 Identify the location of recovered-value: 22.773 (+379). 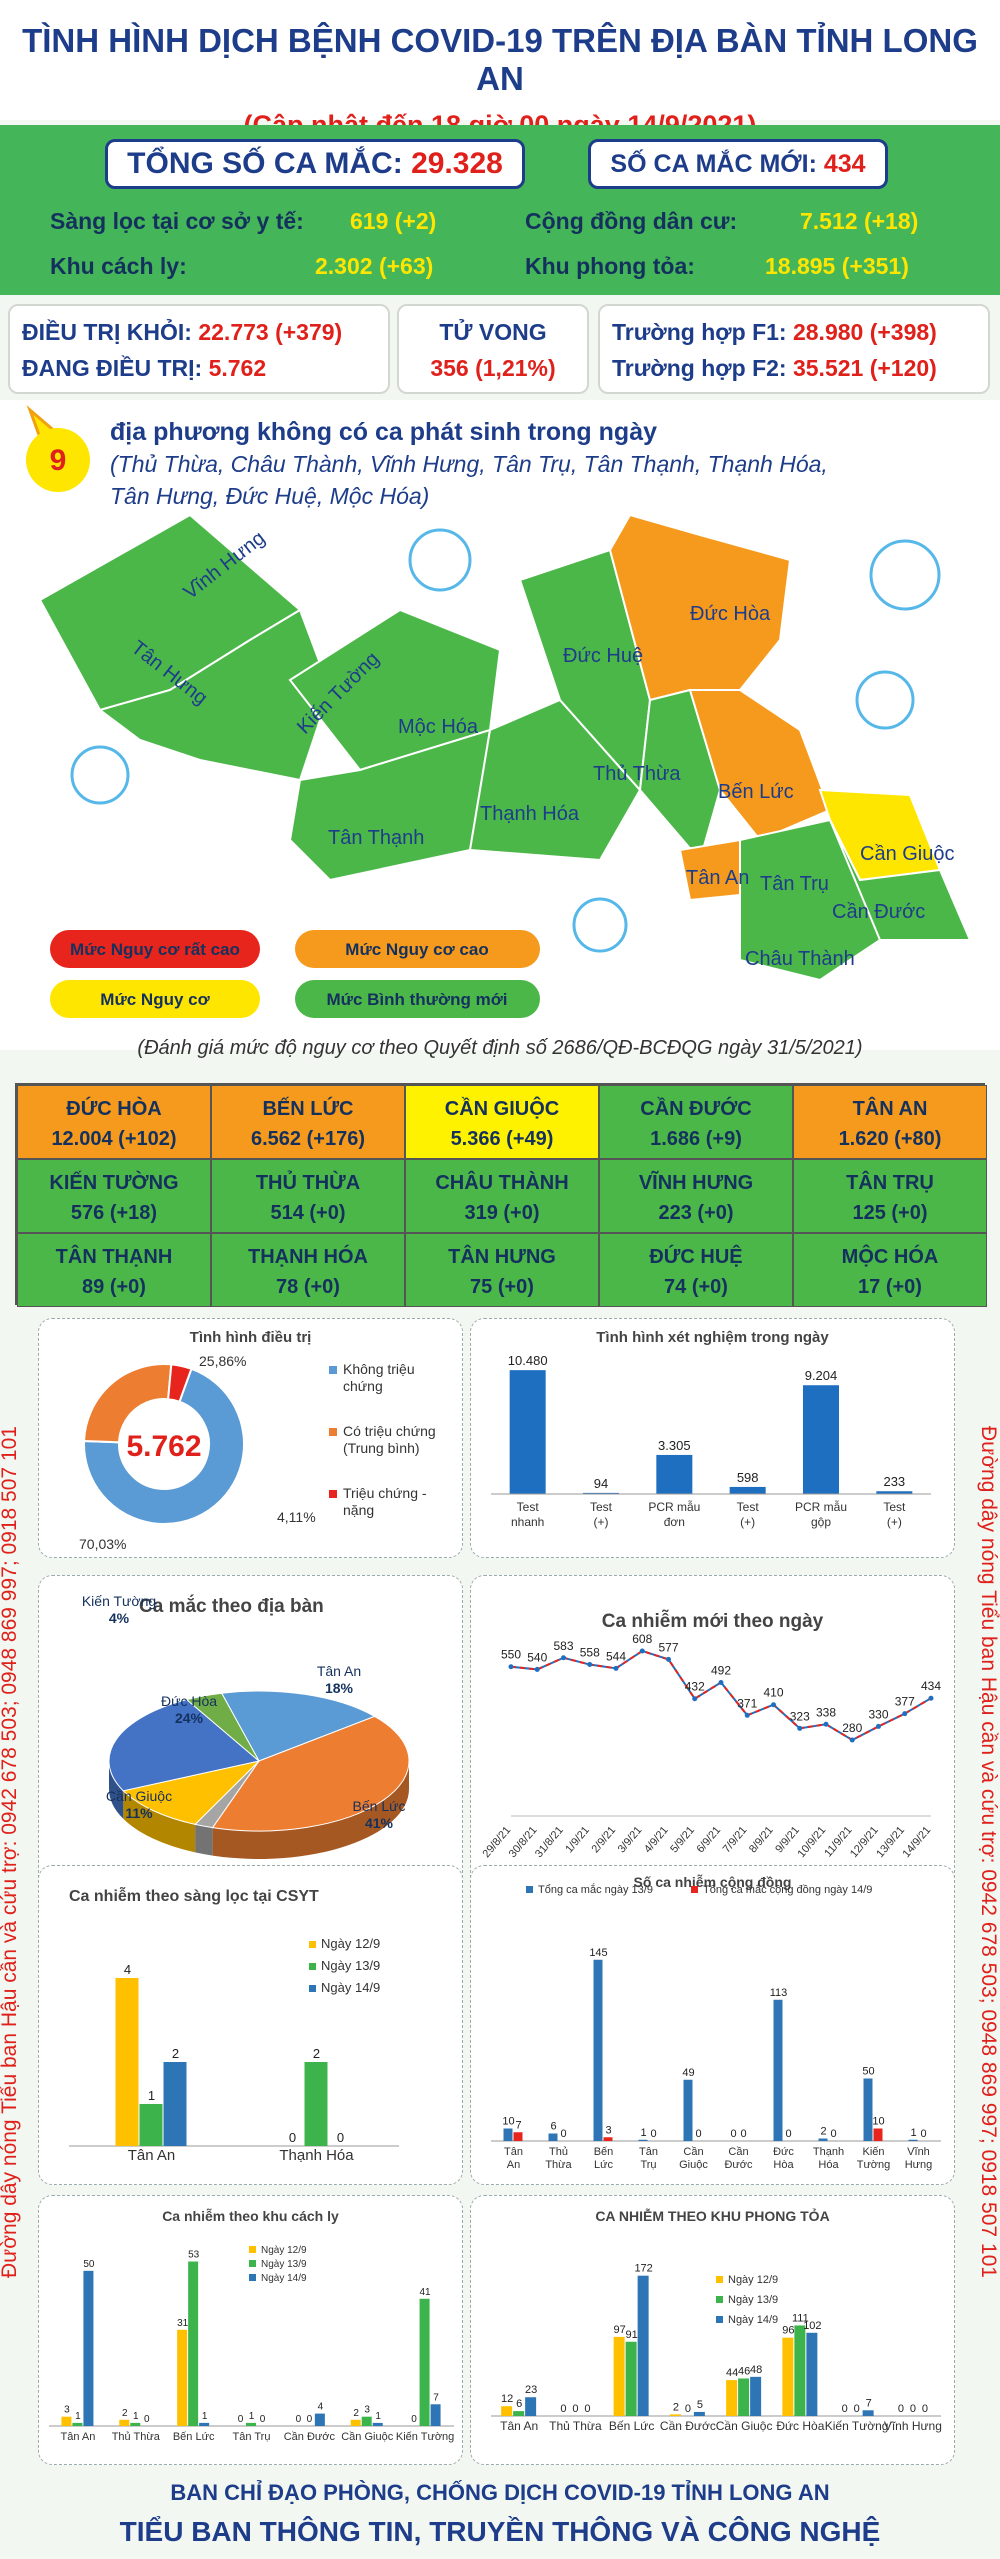
(270, 332).